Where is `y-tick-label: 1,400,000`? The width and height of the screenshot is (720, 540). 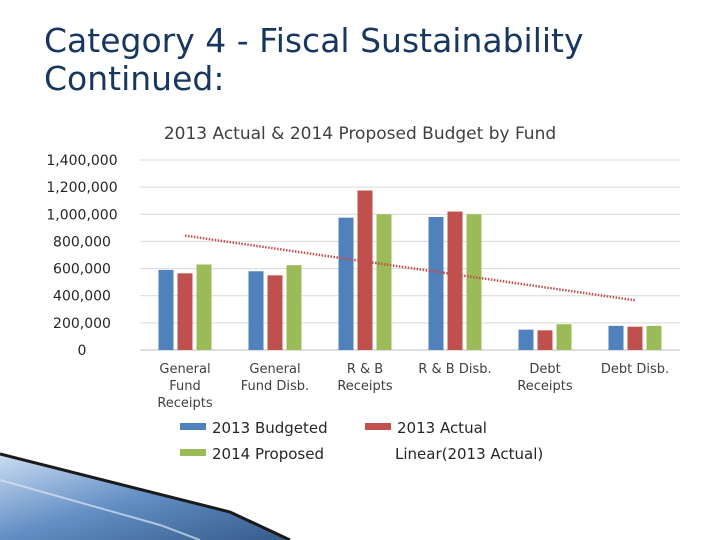
y-tick-label: 1,400,000 is located at coordinates (81, 161).